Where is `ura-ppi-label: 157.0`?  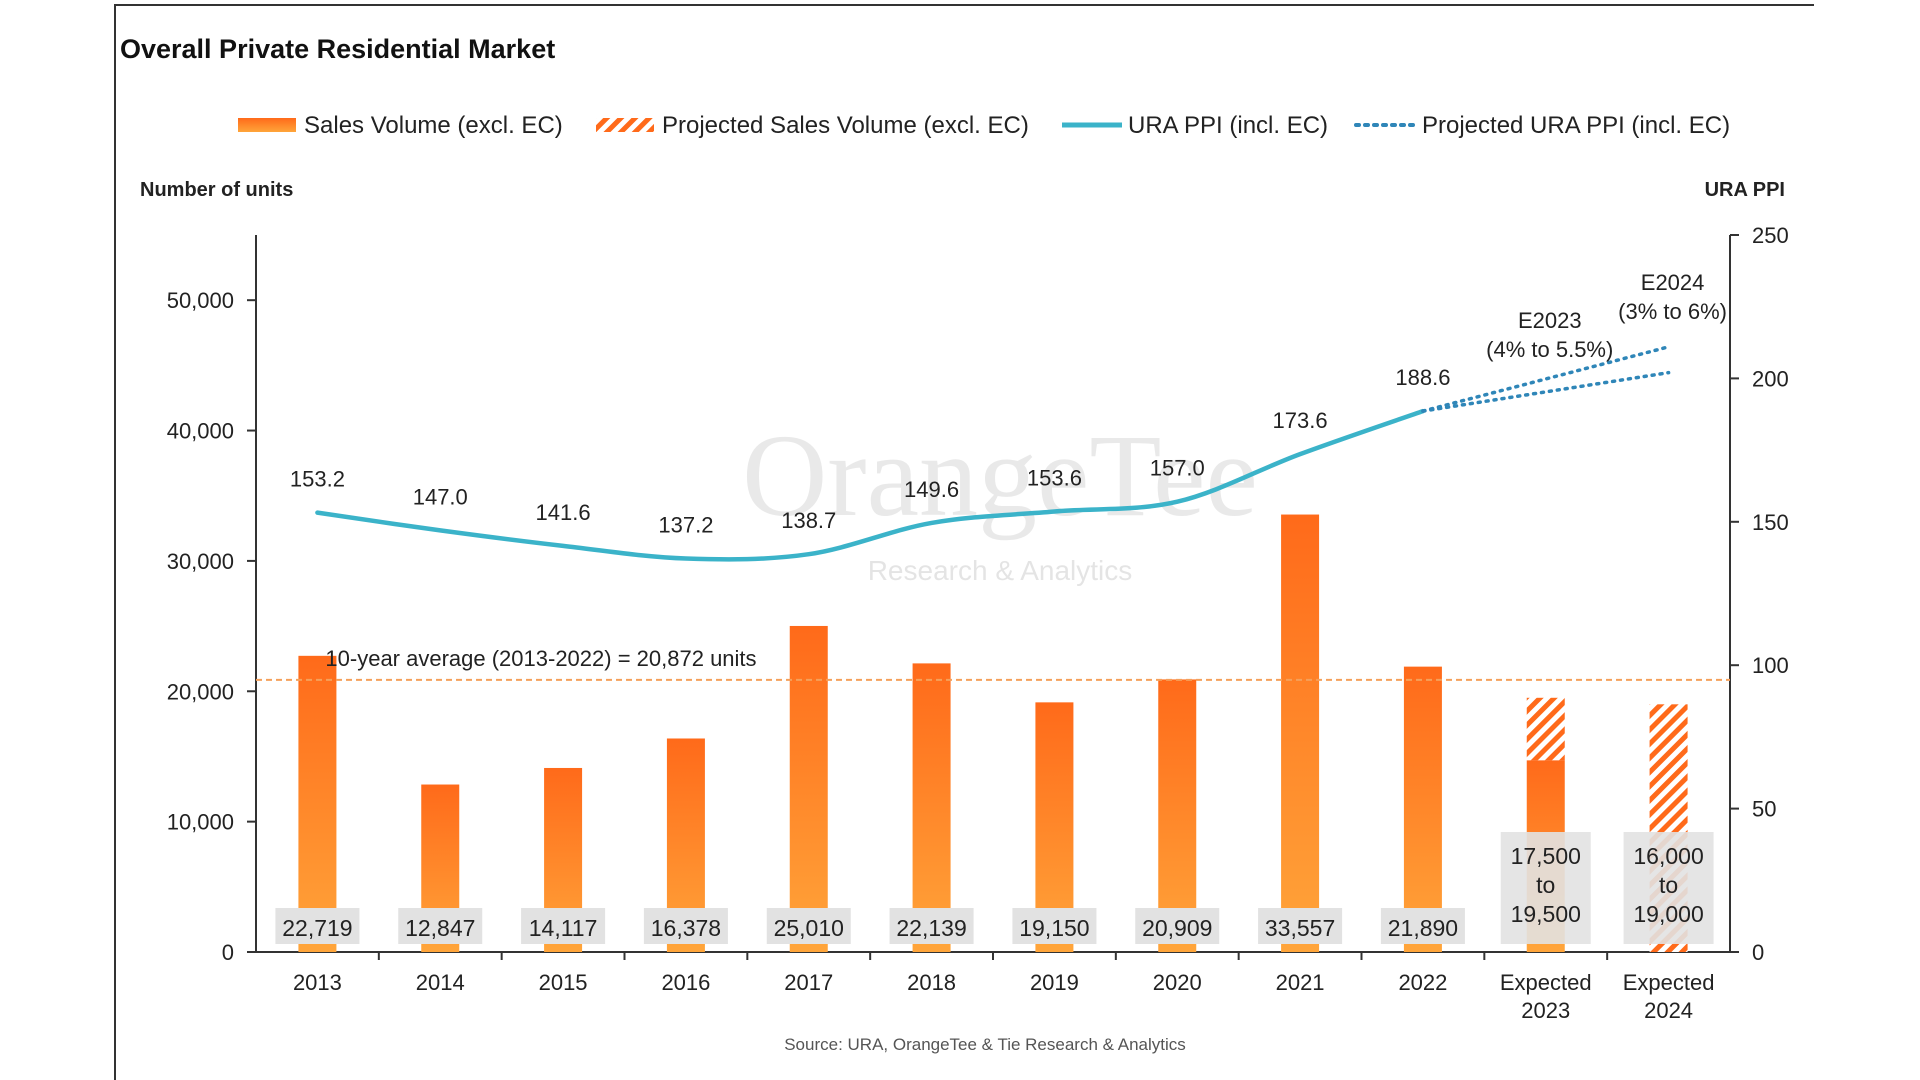
ura-ppi-label: 157.0 is located at coordinates (1177, 468).